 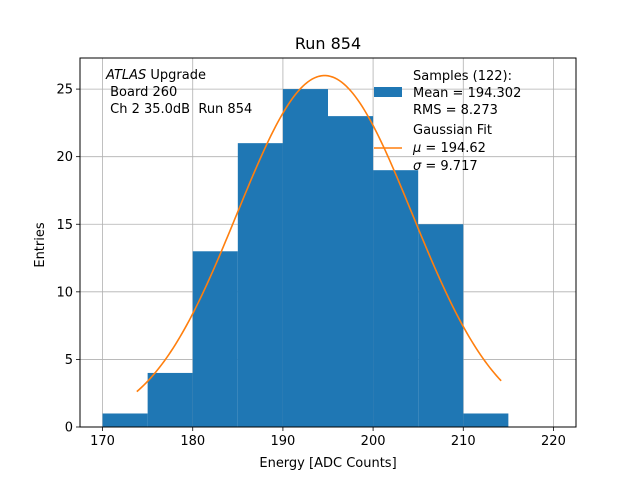 What do you see at coordinates (40, 245) in the screenshot?
I see `y-axis-label: Entries` at bounding box center [40, 245].